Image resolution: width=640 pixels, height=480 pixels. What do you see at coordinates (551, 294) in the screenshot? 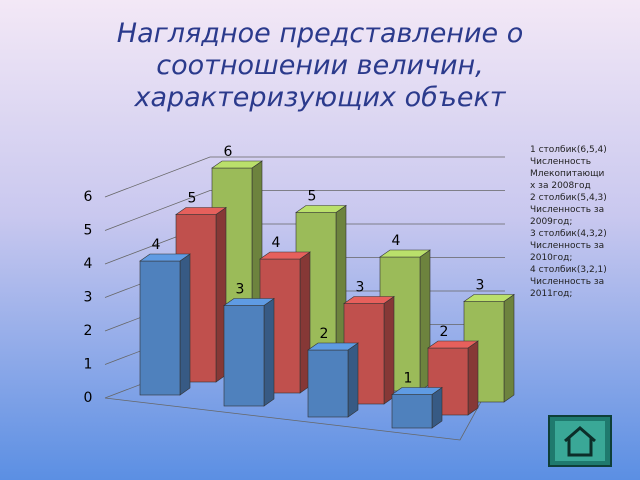
I see `annotation: 2011год;` at bounding box center [551, 294].